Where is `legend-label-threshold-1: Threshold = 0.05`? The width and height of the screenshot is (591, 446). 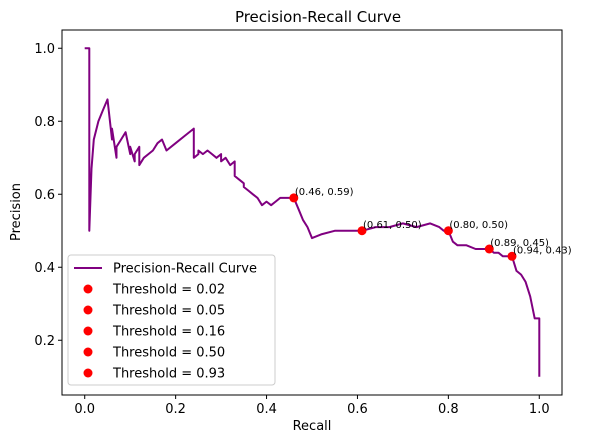
legend-label-threshold-1: Threshold = 0.05 is located at coordinates (168, 311).